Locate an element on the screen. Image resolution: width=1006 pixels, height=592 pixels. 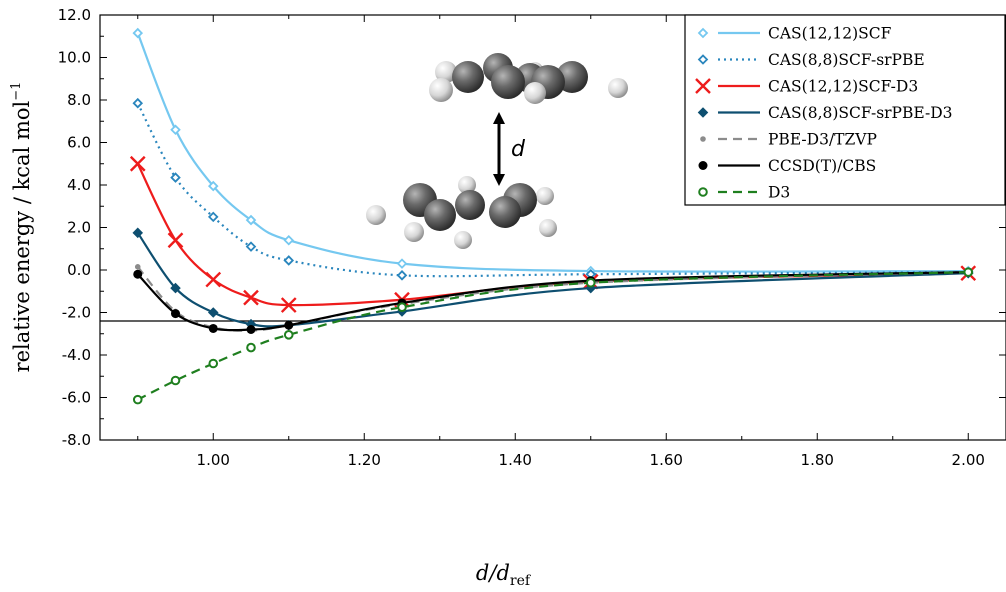
legend-entry-cas-8-8-scf-srpbe: CAS(8,8)SCF-srPBE is located at coordinates (811, 60).